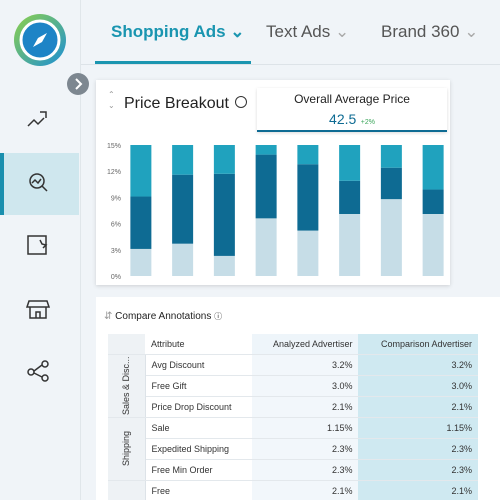 The image size is (500, 500). I want to click on info-icon, so click(241, 102).